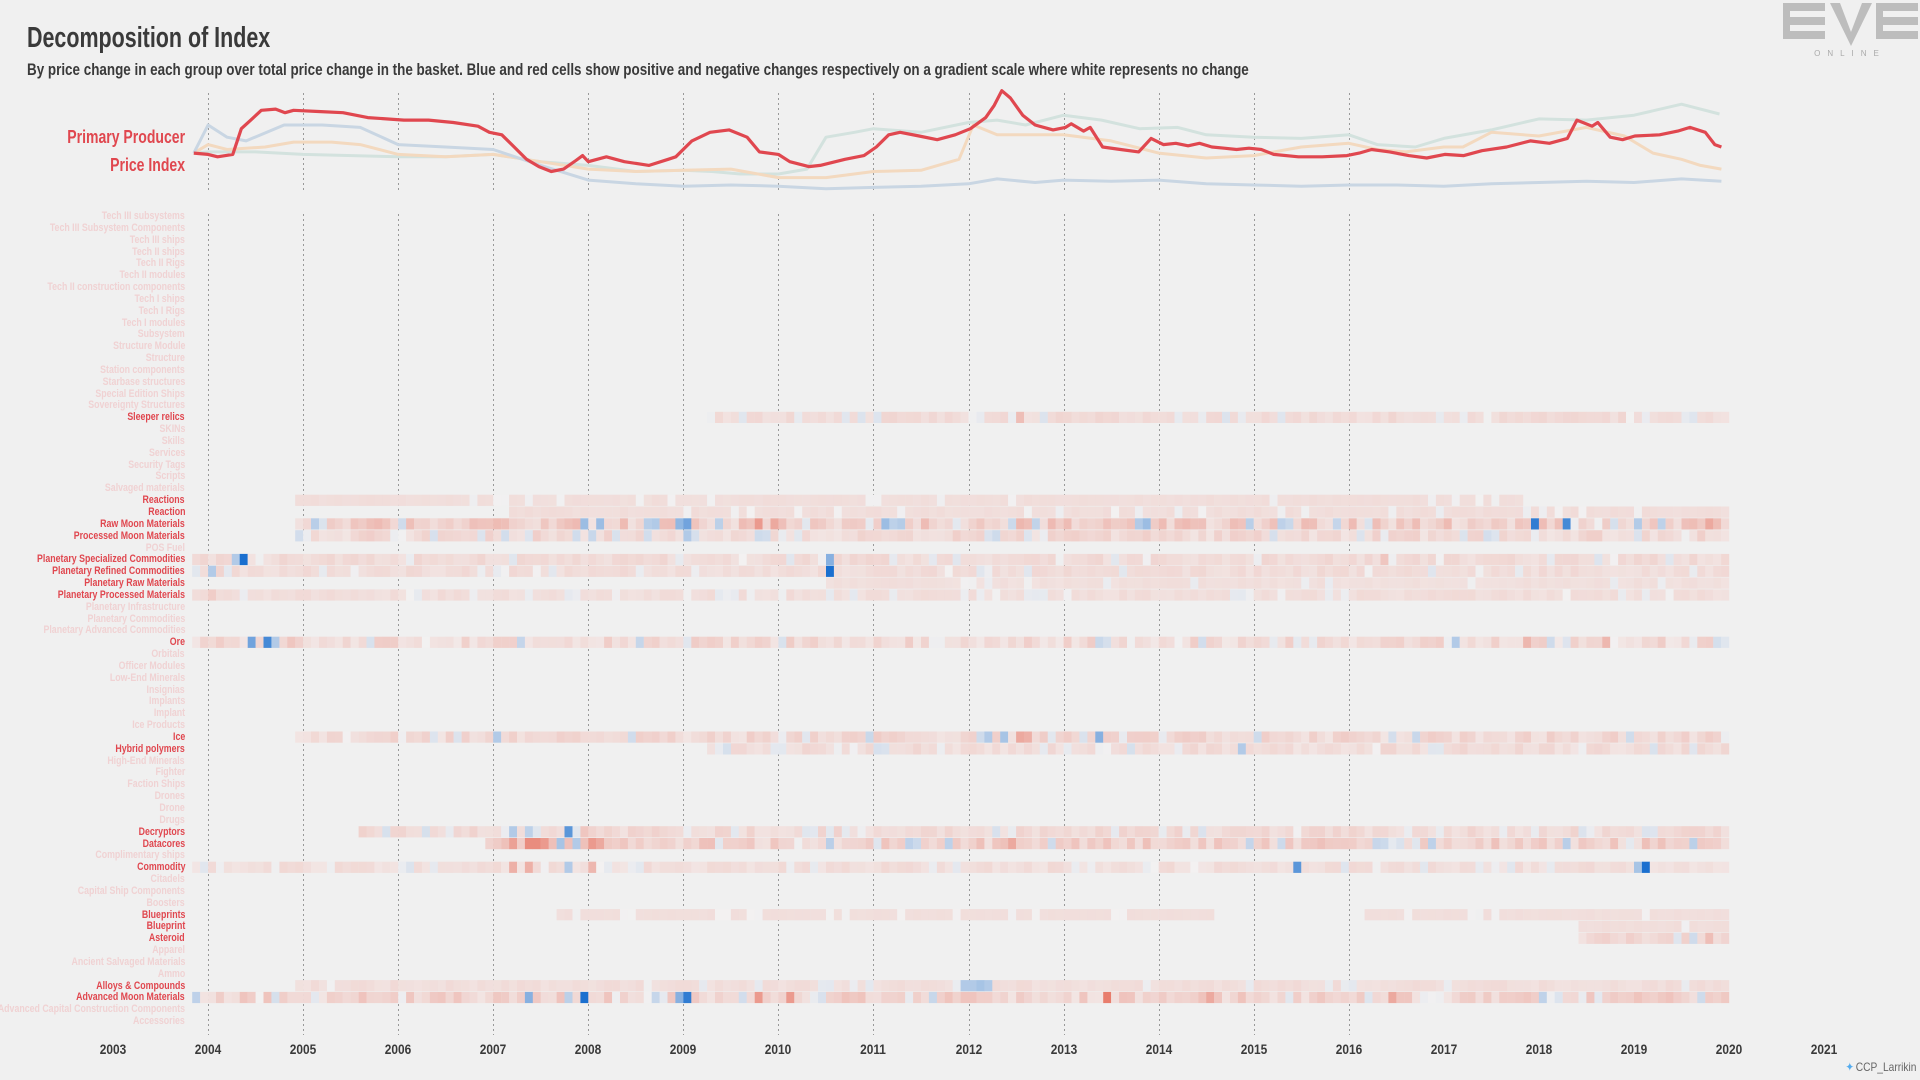 The height and width of the screenshot is (1080, 1920). Describe the element at coordinates (588, 1049) in the screenshot. I see `x-tick-label: 2008` at that location.